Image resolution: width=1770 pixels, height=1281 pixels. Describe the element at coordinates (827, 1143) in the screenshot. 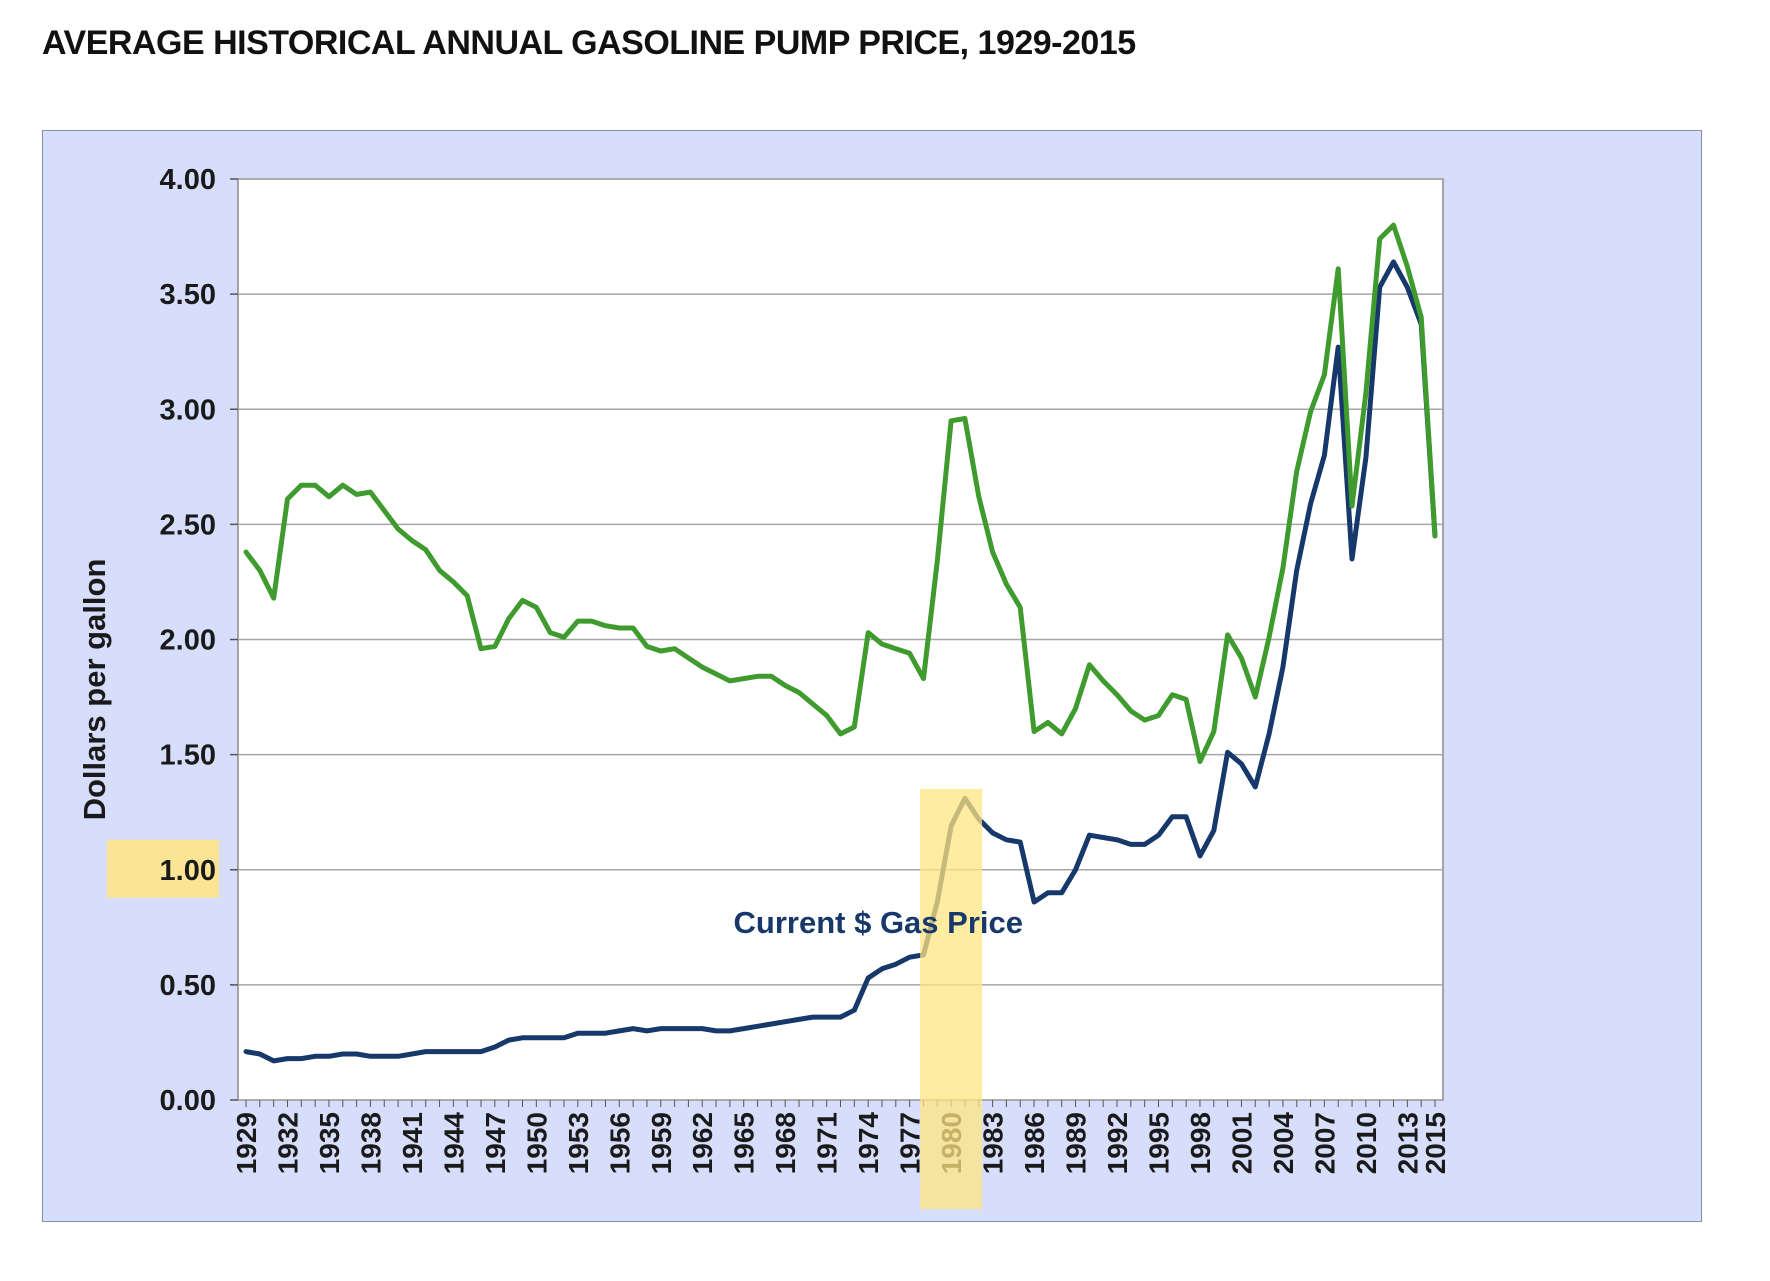

I see `x-tick-label: 1971` at that location.